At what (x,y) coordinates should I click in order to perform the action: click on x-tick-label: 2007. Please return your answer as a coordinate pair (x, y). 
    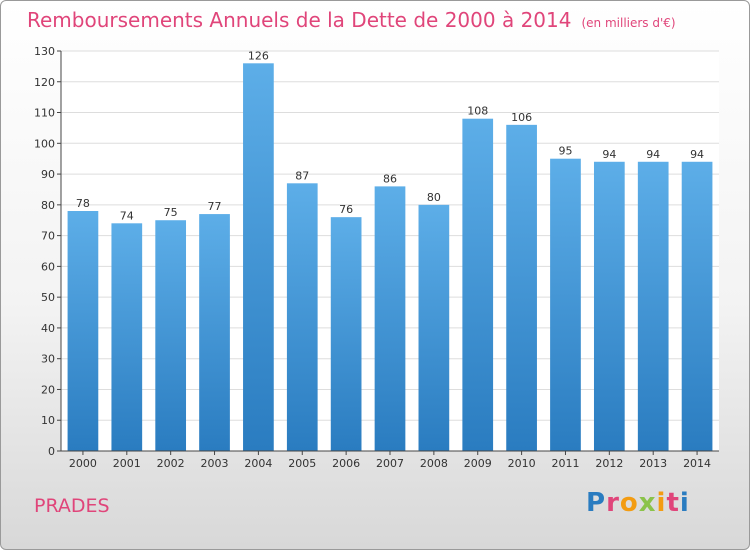
    Looking at the image, I should click on (390, 463).